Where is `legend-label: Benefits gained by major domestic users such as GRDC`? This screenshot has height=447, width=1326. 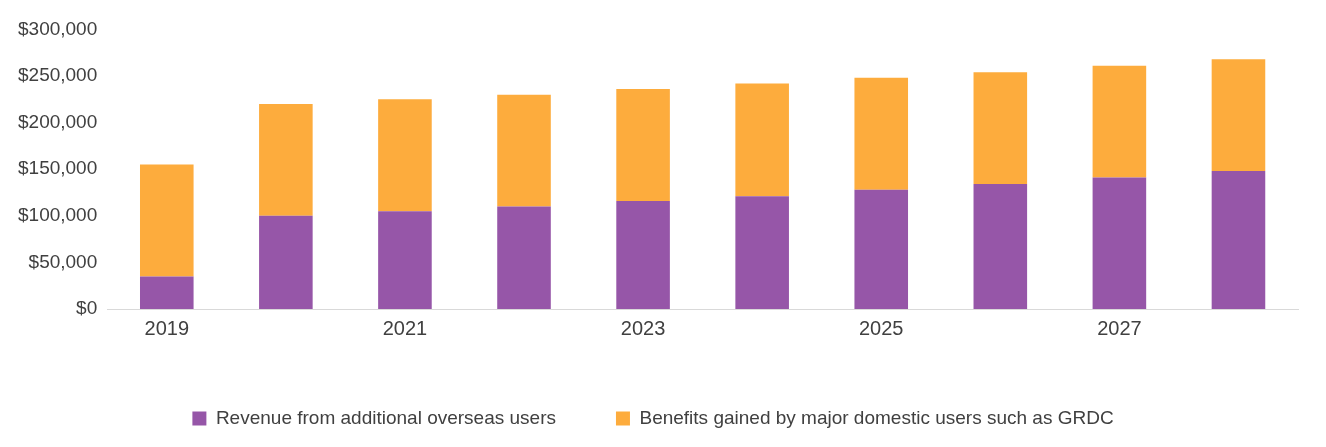 legend-label: Benefits gained by major domestic users such as GRDC is located at coordinates (876, 417).